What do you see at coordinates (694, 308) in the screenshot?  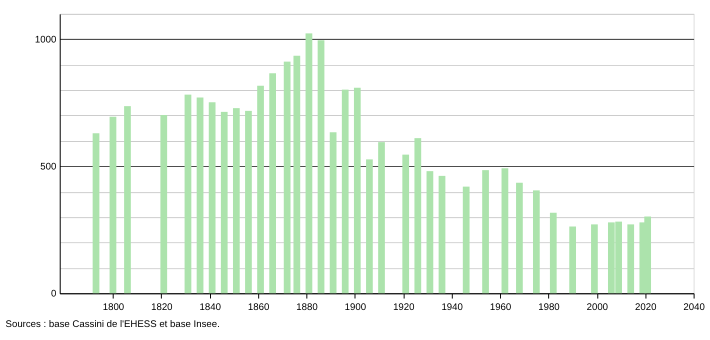 I see `x-tick-label: 2040` at bounding box center [694, 308].